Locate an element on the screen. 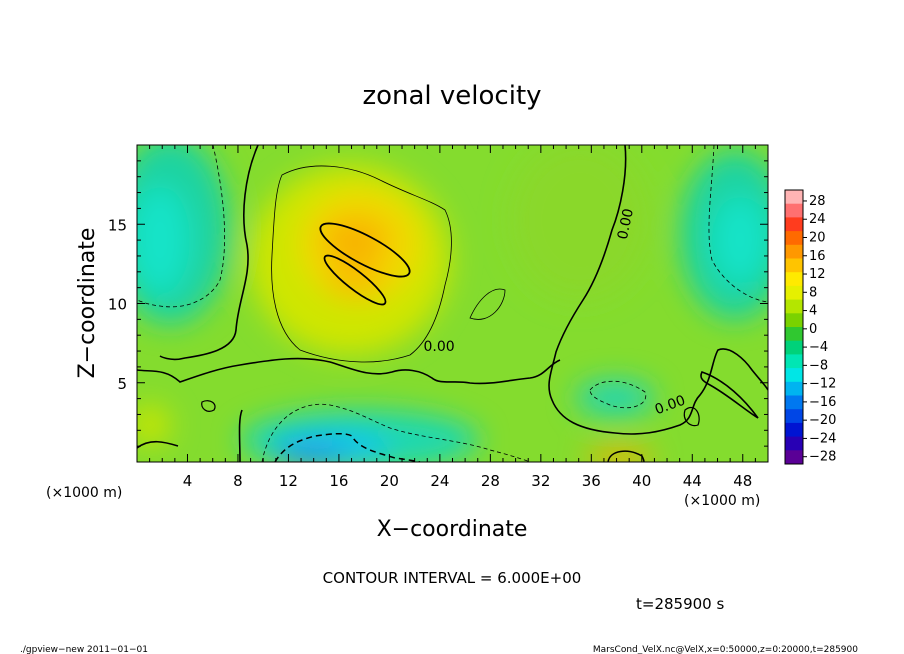  colorbar-label: 0 is located at coordinates (813, 329).